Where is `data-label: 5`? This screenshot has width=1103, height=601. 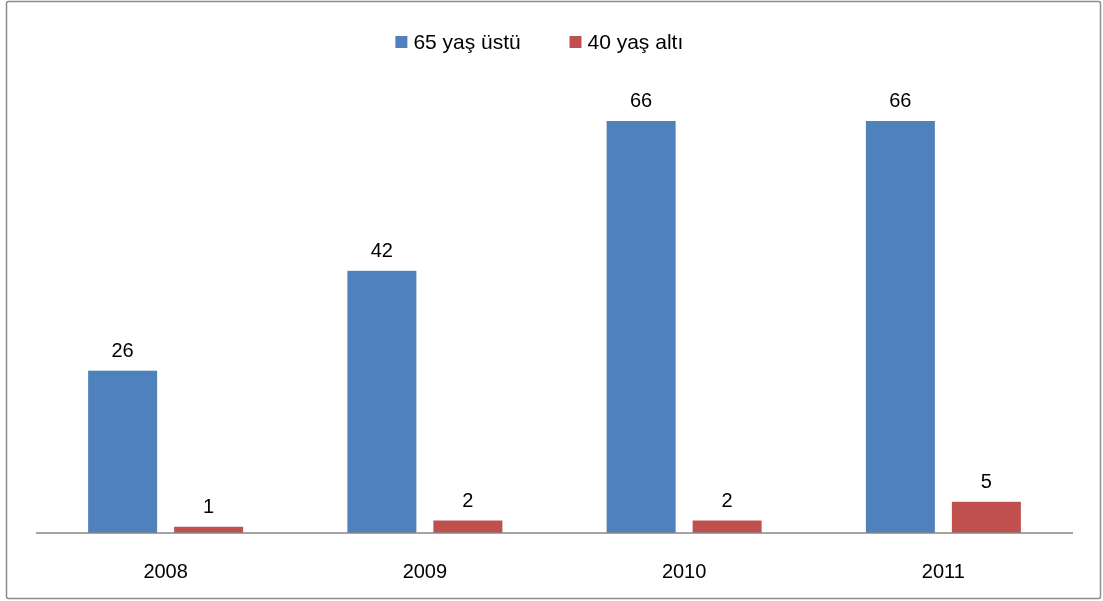 data-label: 5 is located at coordinates (986, 480).